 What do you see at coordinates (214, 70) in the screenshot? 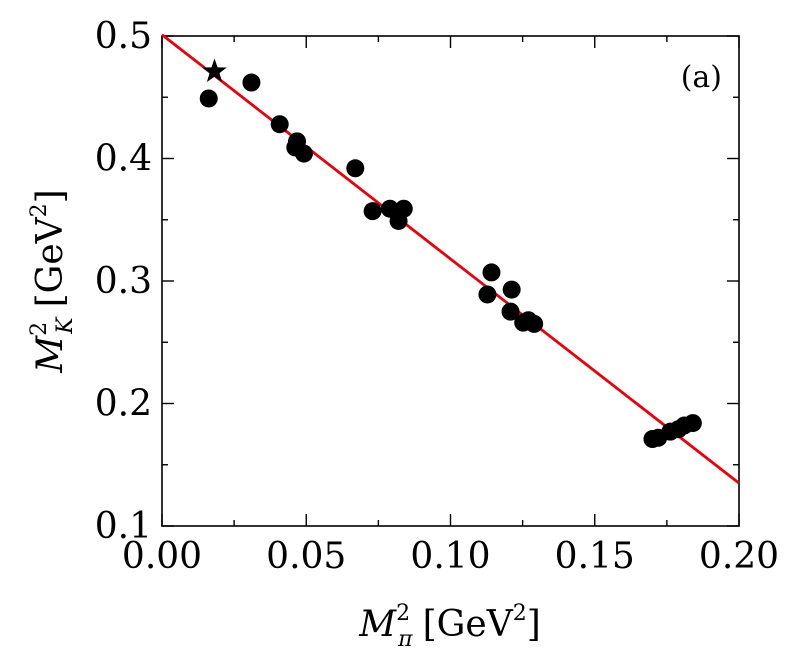
I see `star-point` at bounding box center [214, 70].